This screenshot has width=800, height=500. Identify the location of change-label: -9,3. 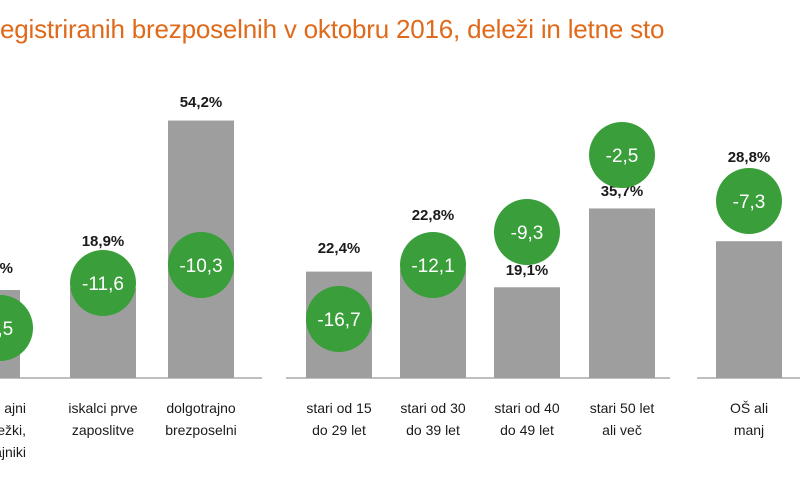
(527, 233).